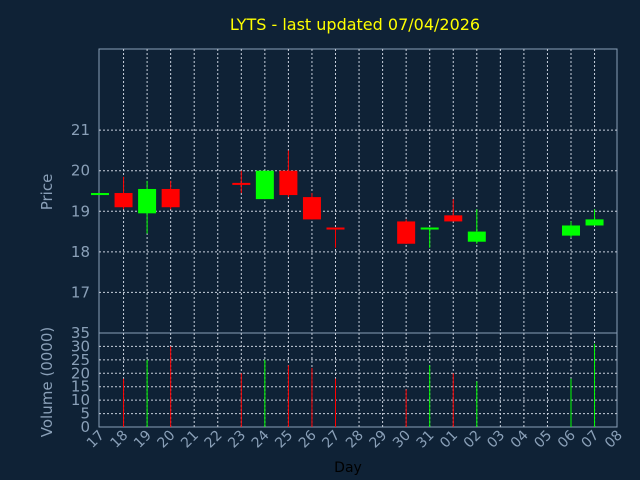 Image resolution: width=640 pixels, height=480 pixels. Describe the element at coordinates (359, 385) in the screenshot. I see `volume-bars` at that location.